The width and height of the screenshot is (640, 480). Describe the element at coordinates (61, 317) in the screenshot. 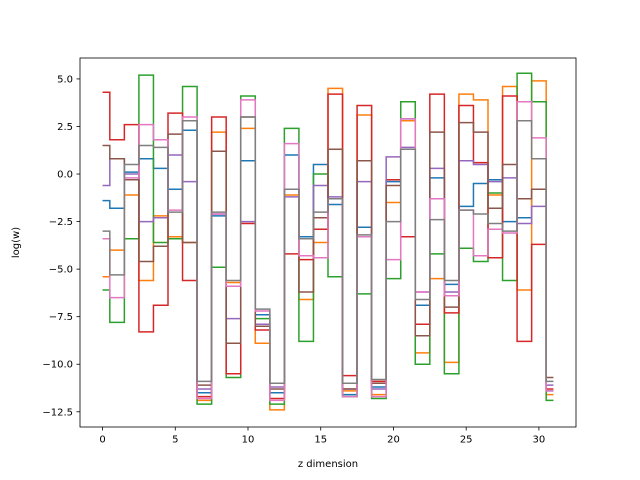

I see `y-tick-label: −7.5` at that location.